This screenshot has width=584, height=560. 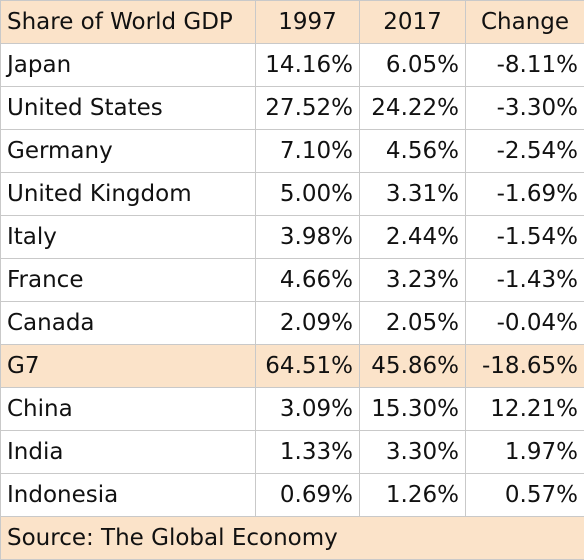 I want to click on header-row: Share of World GDP 1997 2017 Change, so click(x=292, y=22).